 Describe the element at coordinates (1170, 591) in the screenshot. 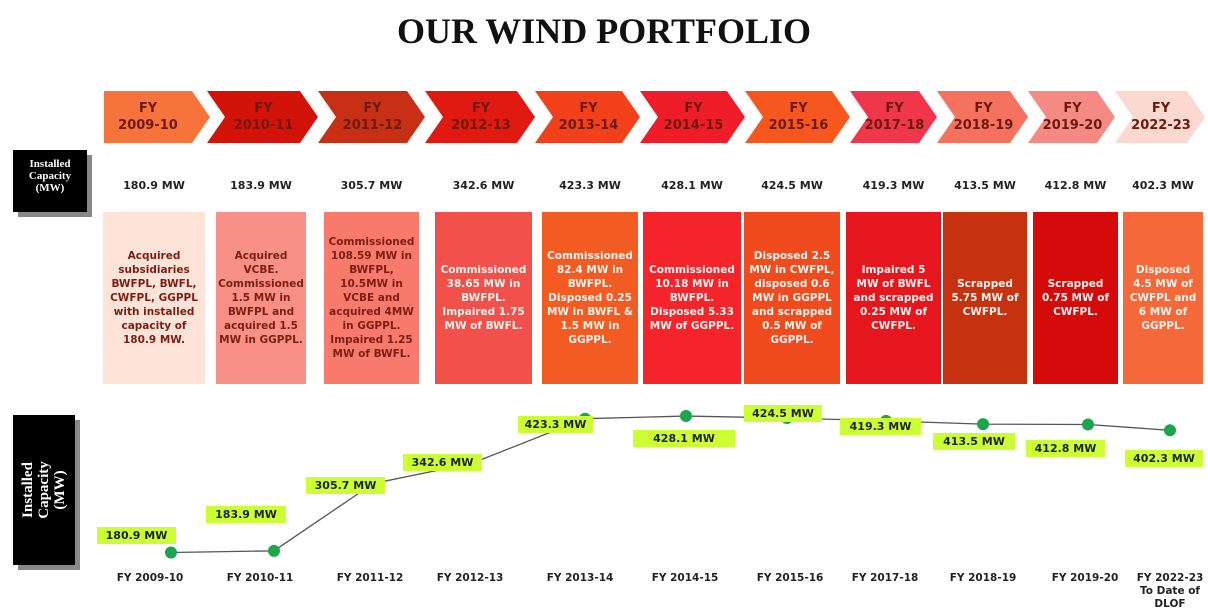

I see `x-tick-label: FY 2022-23 To Date of DLOF` at that location.